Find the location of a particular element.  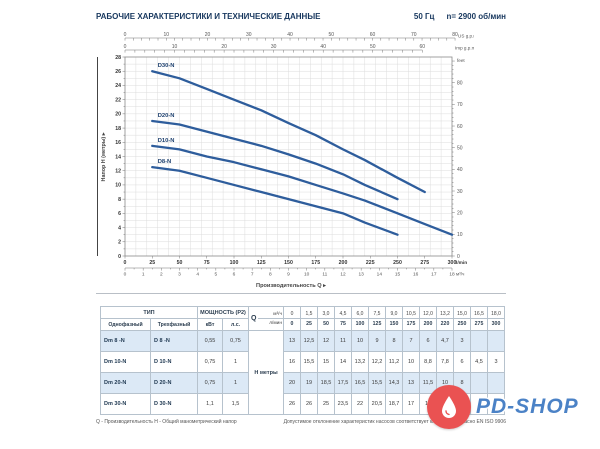

svg-text: 25 is located at coordinates (152, 263).